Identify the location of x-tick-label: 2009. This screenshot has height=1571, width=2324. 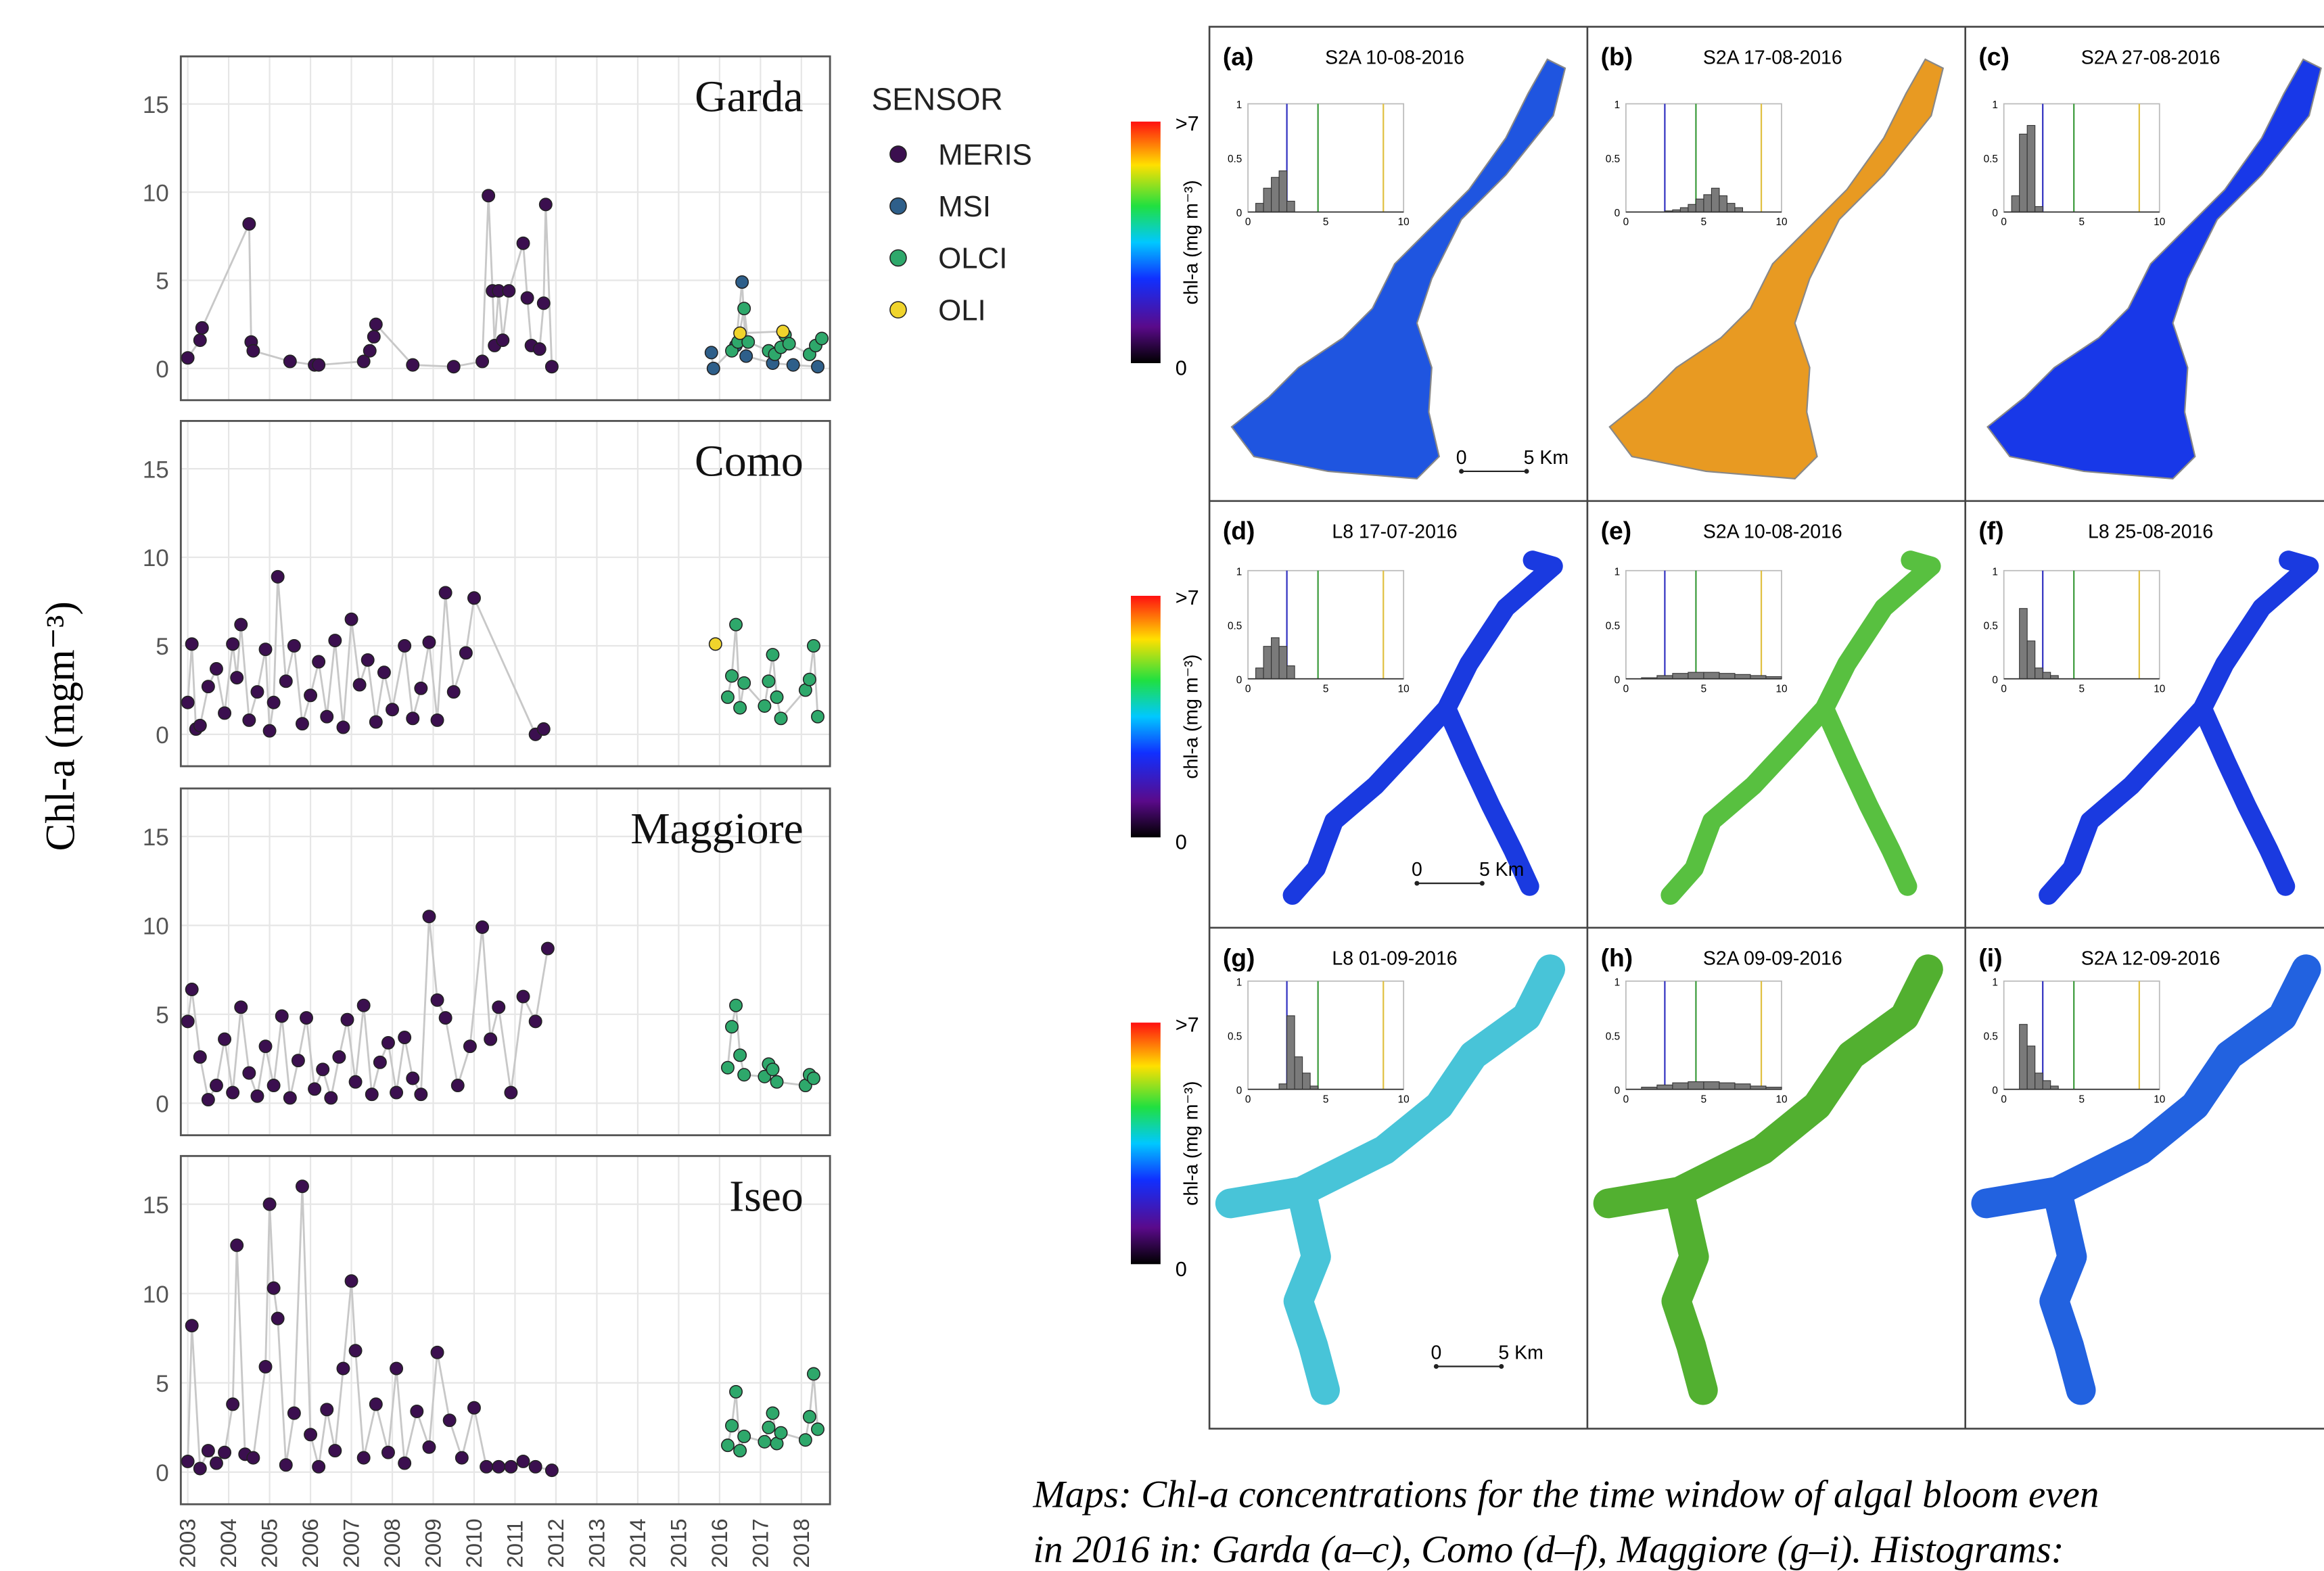
(433, 1543).